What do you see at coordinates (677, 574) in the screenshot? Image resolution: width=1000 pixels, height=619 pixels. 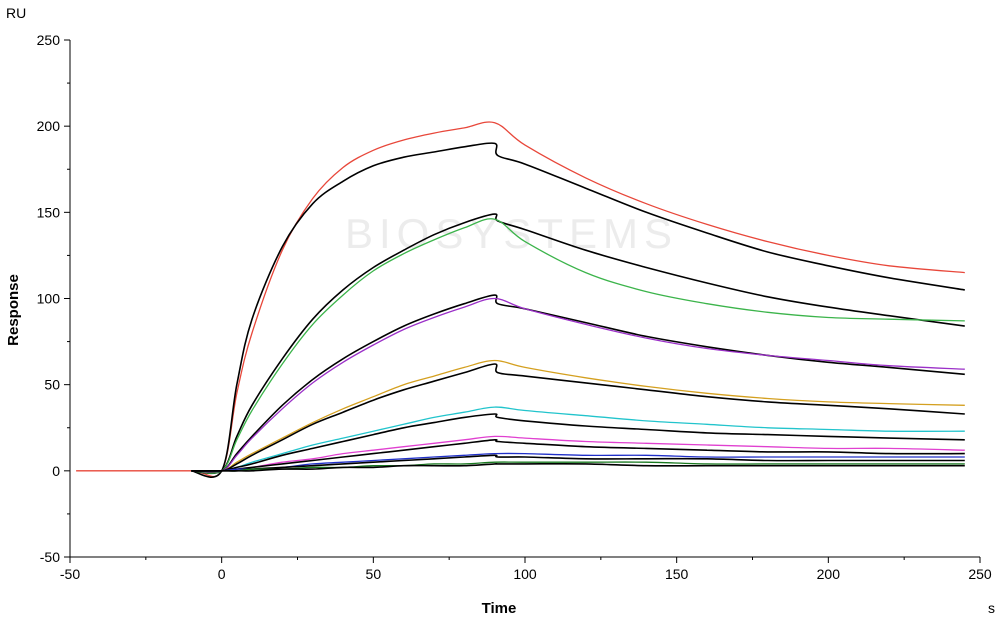 I see `x-tick-label: 150` at bounding box center [677, 574].